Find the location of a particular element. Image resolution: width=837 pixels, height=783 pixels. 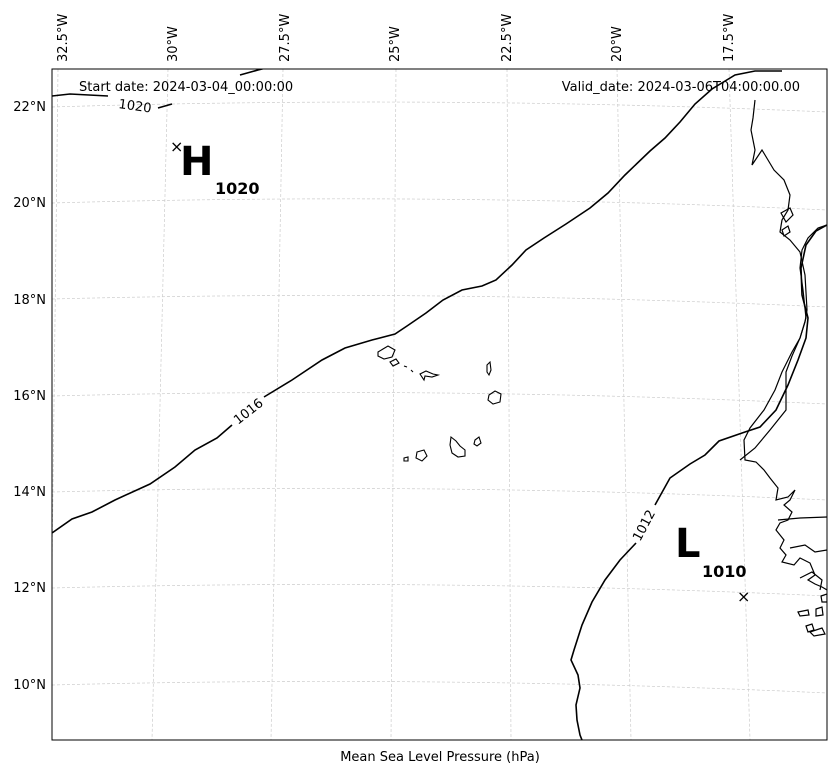

lat-label: 16°N is located at coordinates (29, 396).